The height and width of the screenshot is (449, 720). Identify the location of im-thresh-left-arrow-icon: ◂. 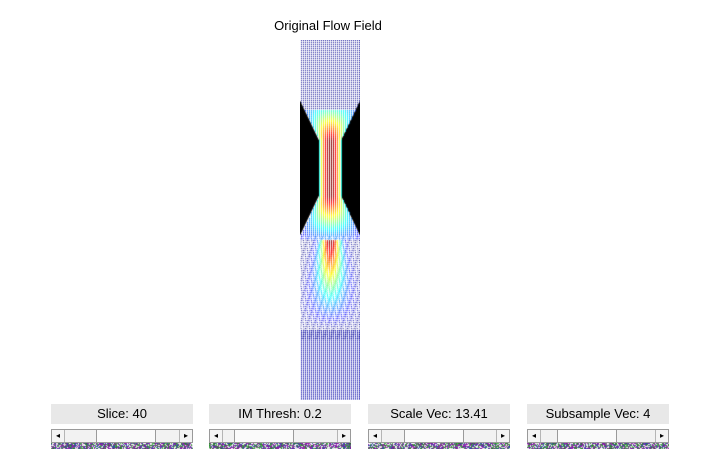
(216, 436).